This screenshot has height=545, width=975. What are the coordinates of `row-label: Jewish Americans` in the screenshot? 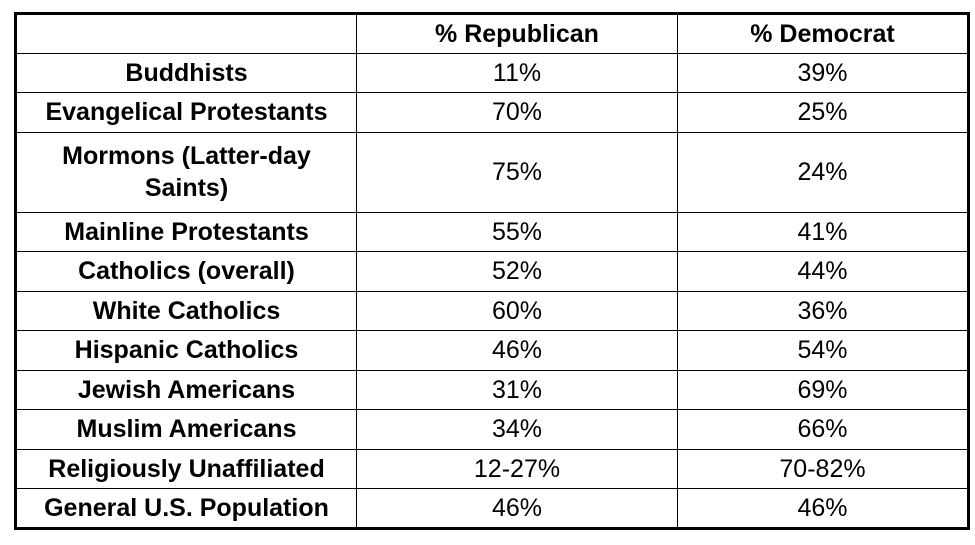 It's located at (186, 390).